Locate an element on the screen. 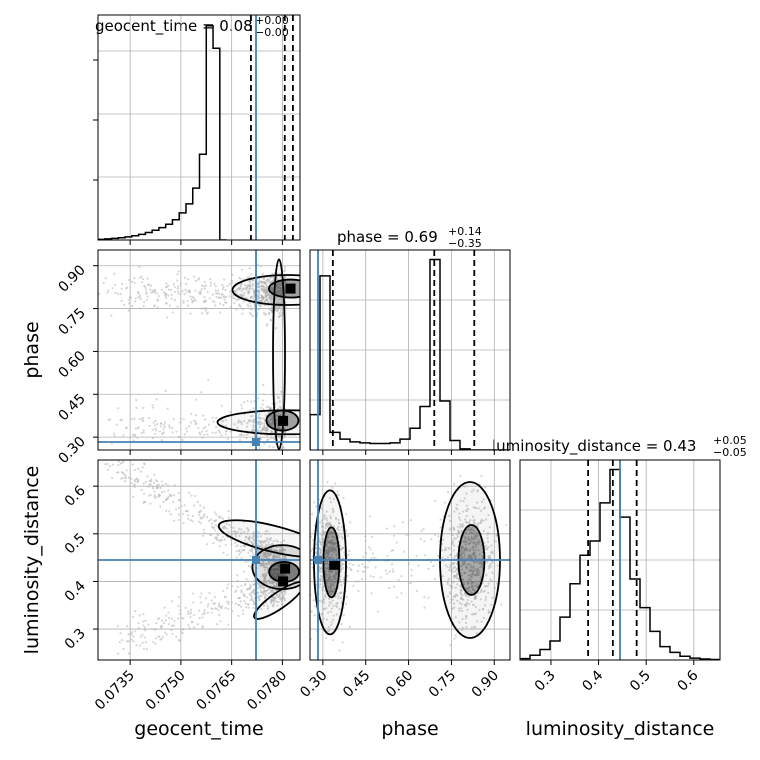  density-peak is located at coordinates (334, 564).